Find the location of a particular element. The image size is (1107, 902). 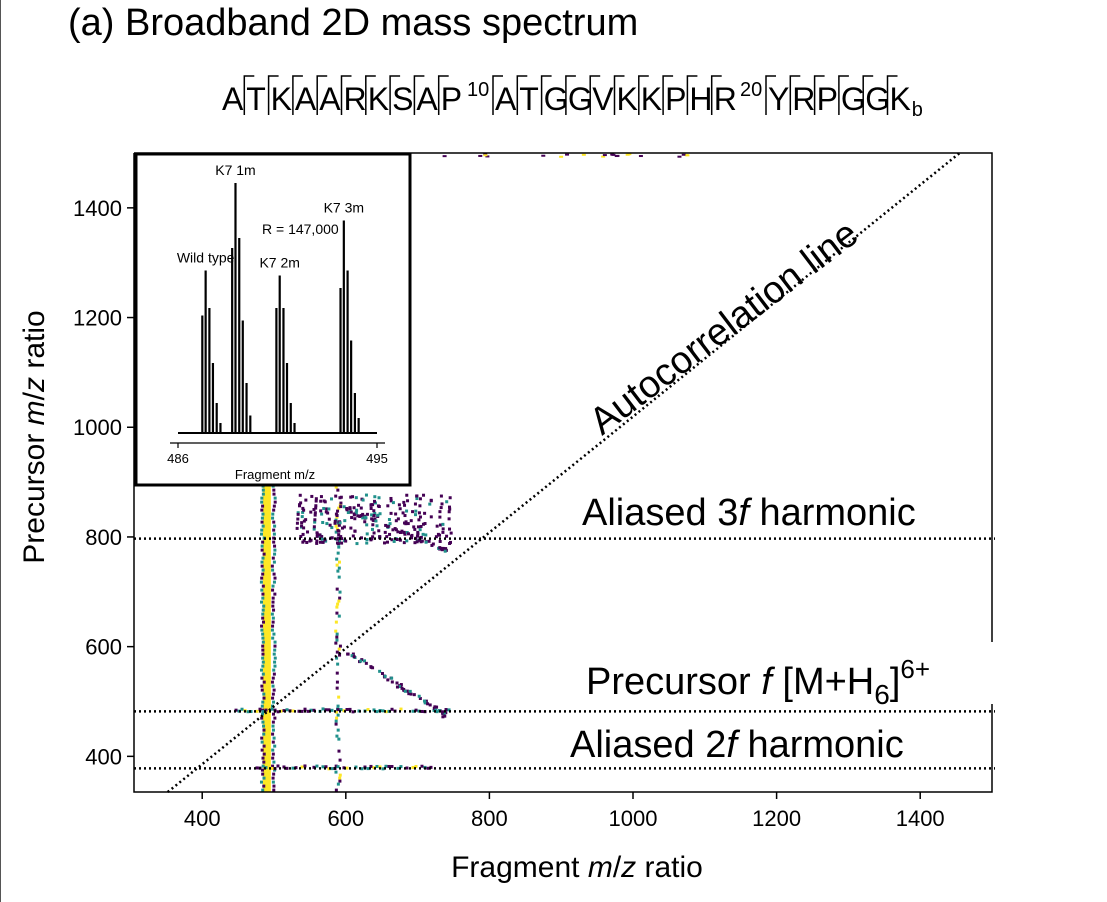

y-tick-label: 600 is located at coordinates (103, 647).